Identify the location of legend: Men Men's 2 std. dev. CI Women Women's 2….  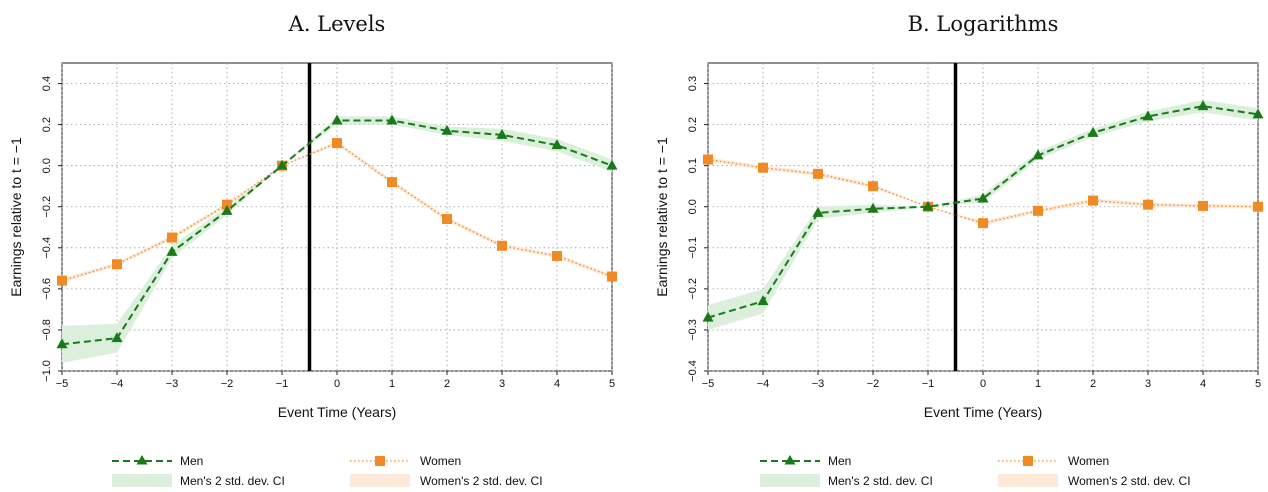
(327, 471).